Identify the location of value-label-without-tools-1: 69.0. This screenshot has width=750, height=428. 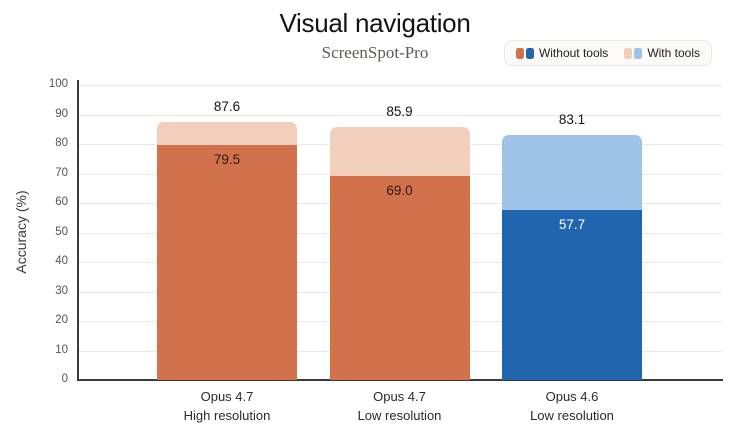
(399, 191).